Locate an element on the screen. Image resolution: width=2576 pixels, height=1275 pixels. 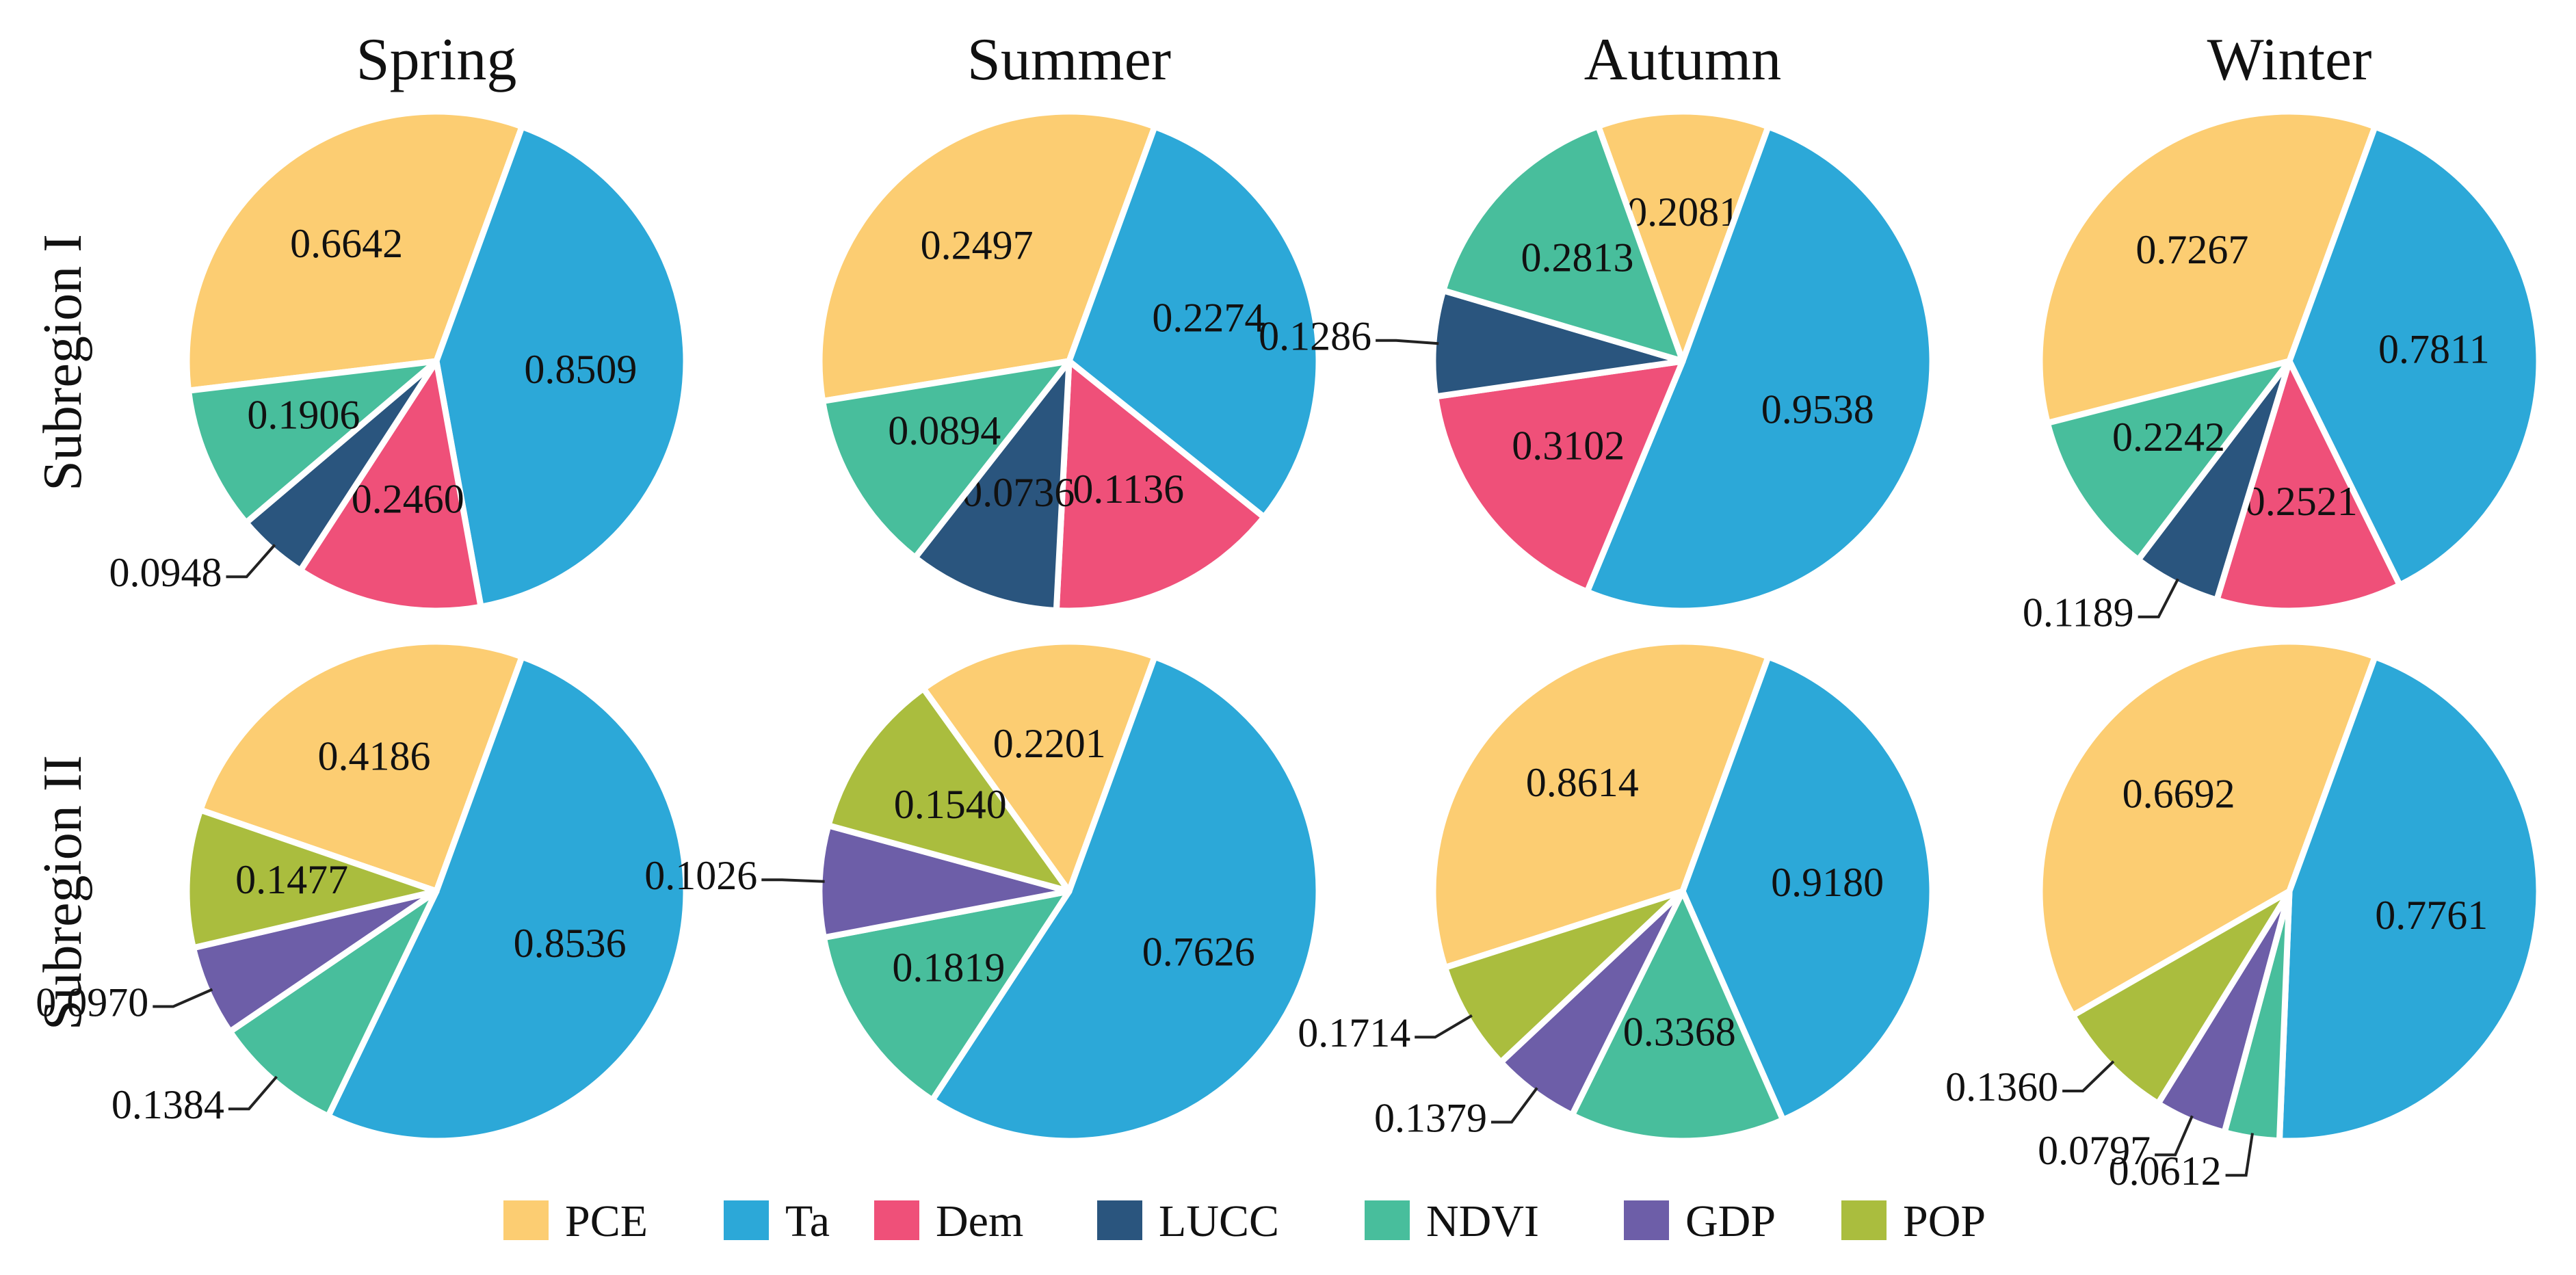
pie-subregion-i-autumn: 0.2081 0.9538 0.3102 0.1286 0.2813 is located at coordinates (1597, 361).